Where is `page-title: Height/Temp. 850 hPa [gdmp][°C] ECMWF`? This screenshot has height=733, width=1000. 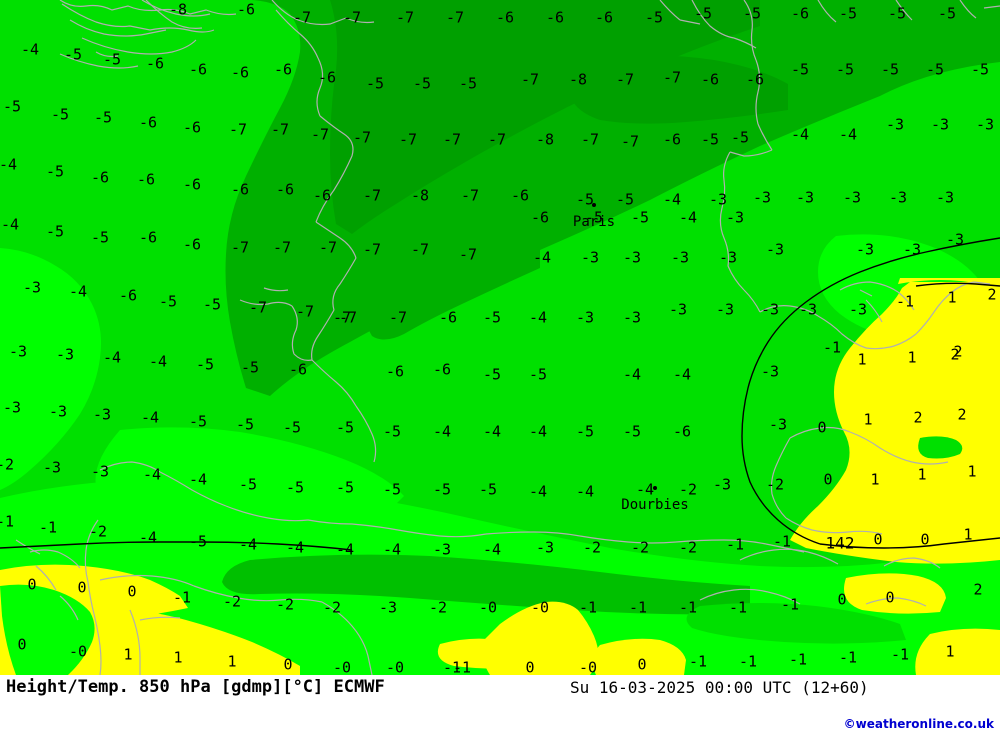
page-title: Height/Temp. 850 hPa [gdmp][°C] ECMWF is located at coordinates (195, 687).